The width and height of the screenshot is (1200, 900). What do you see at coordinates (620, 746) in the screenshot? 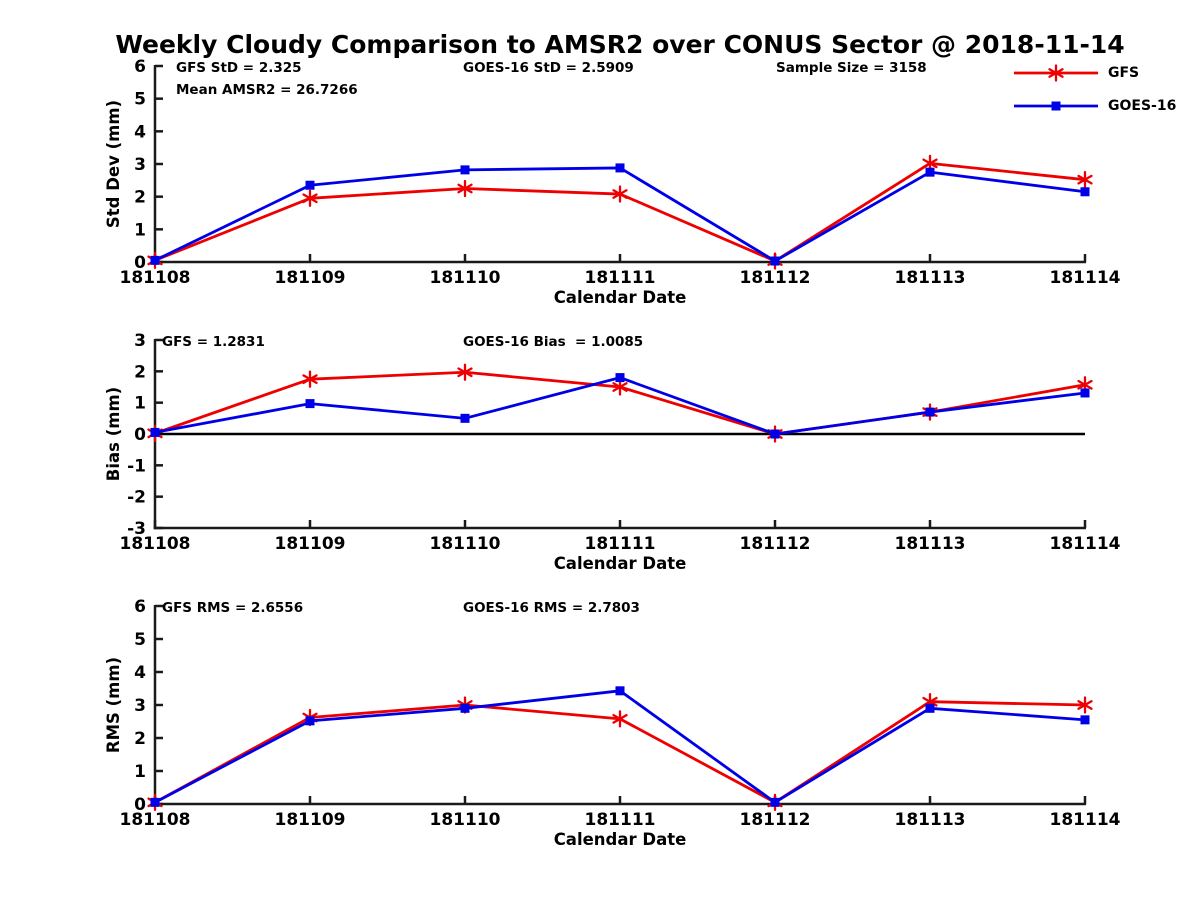
I see `goes-16-line-rms` at bounding box center [620, 746].